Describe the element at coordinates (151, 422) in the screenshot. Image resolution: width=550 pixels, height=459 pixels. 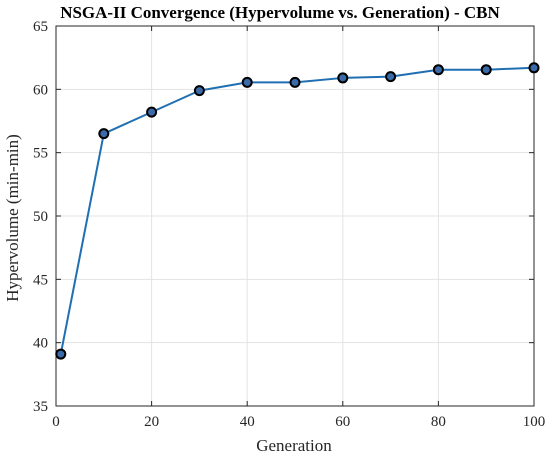
I see `x-tick-label: 20` at that location.